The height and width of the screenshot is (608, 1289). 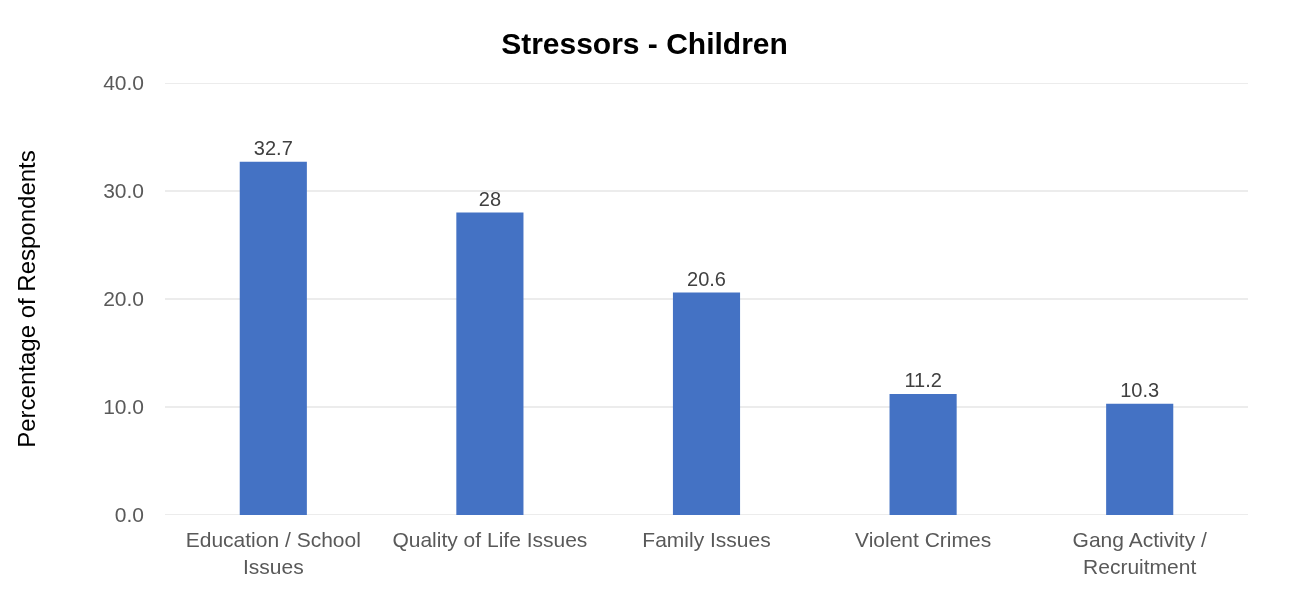 What do you see at coordinates (123, 83) in the screenshot?
I see `y-tick-label: 40.0` at bounding box center [123, 83].